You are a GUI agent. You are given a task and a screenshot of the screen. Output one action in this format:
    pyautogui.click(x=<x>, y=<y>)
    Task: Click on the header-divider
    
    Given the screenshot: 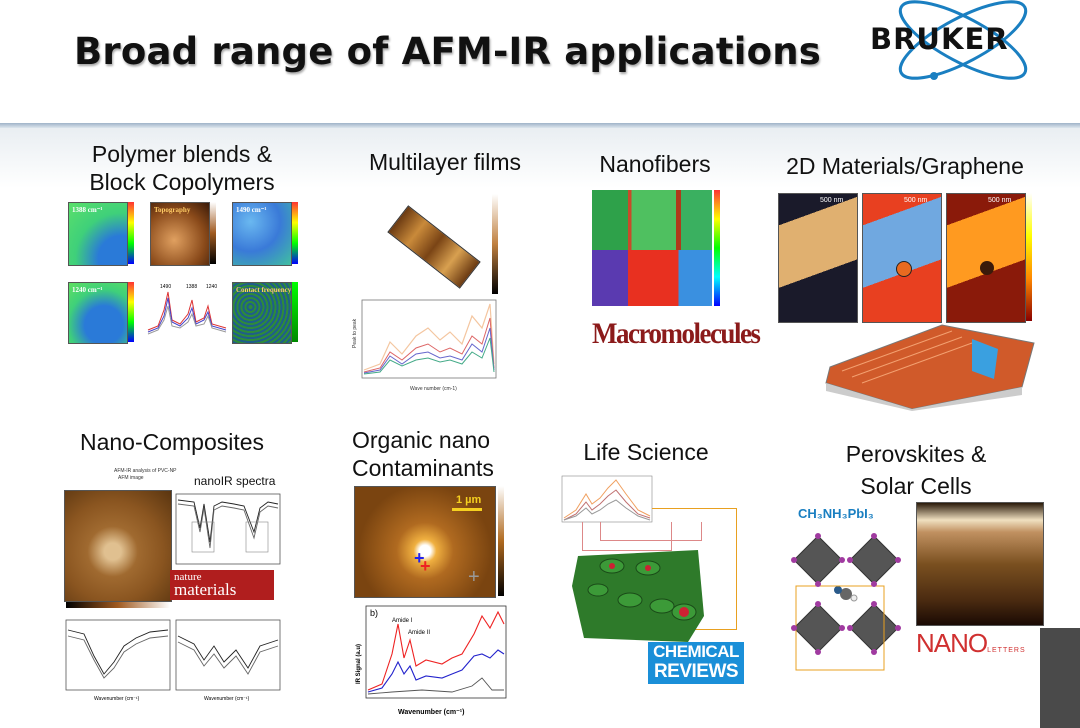 What is the action you would take?
    pyautogui.click(x=540, y=125)
    